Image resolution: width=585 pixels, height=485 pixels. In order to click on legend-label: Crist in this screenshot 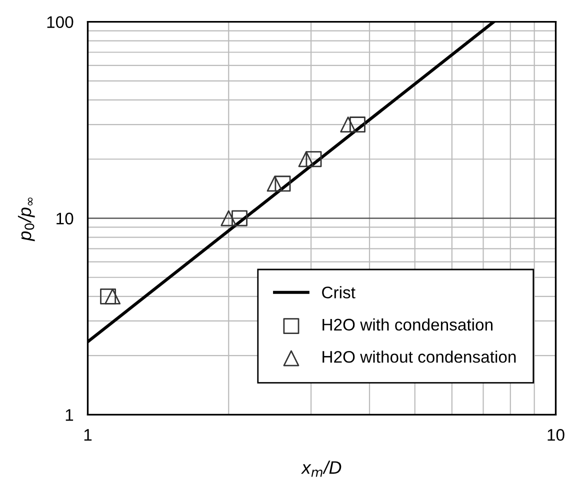, I will do `click(339, 292)`.